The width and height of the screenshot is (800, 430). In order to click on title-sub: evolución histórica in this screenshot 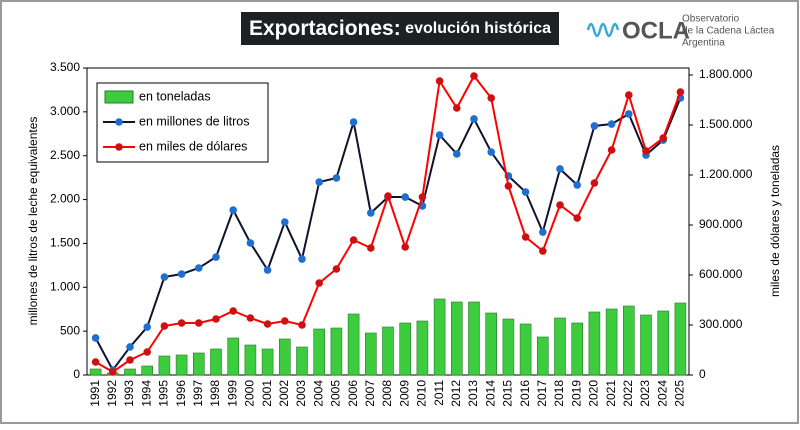, I will do `click(478, 28)`.